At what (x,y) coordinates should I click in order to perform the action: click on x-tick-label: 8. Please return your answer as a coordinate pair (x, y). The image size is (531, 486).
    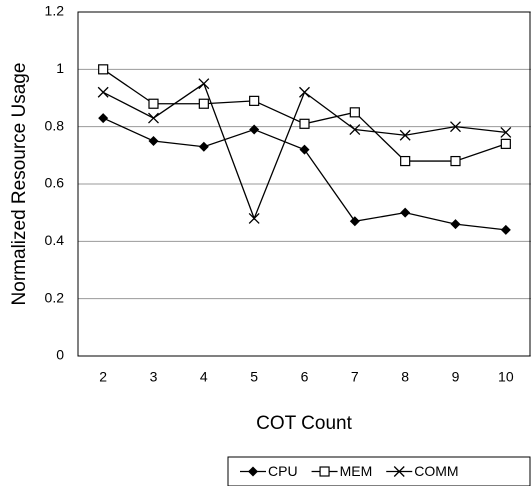
    Looking at the image, I should click on (405, 377).